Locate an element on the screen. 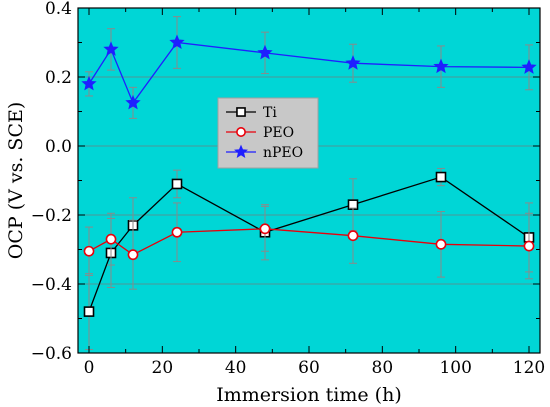  x-axis-label: Immersion time (h) is located at coordinates (308, 395).